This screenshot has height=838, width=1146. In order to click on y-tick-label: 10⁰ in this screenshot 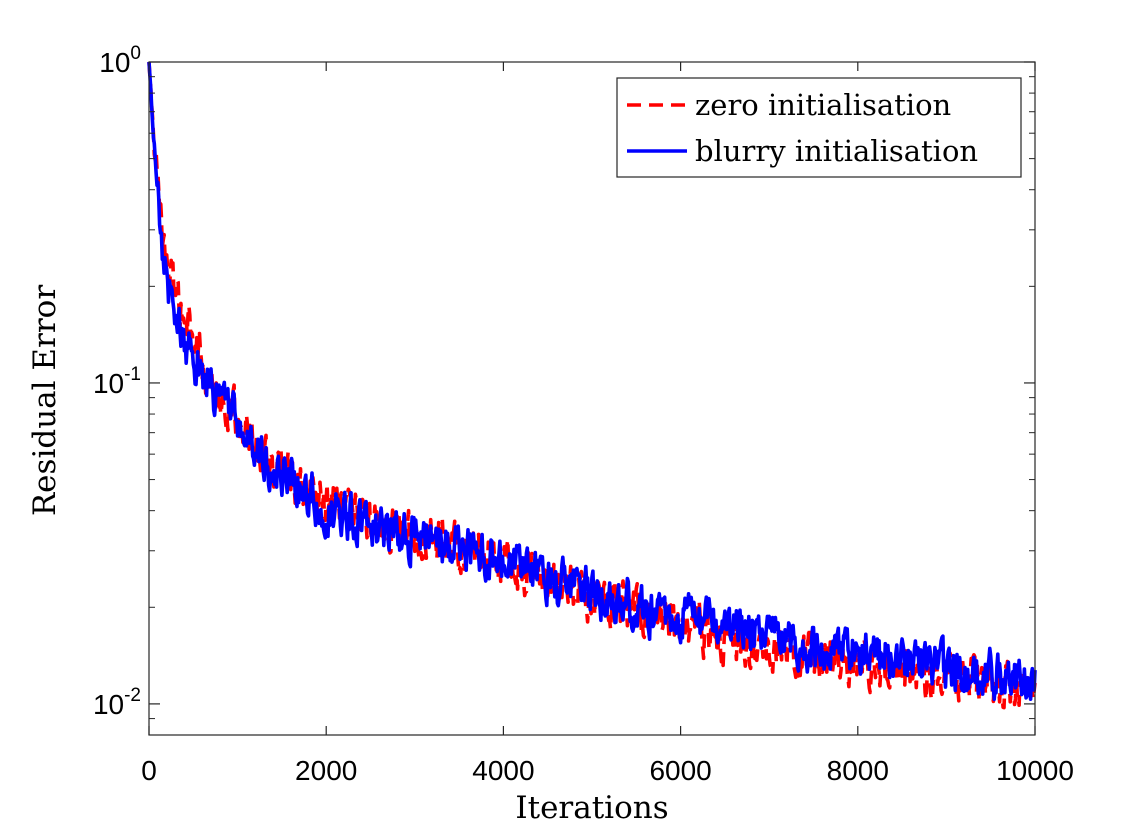, I will do `click(120, 60)`.